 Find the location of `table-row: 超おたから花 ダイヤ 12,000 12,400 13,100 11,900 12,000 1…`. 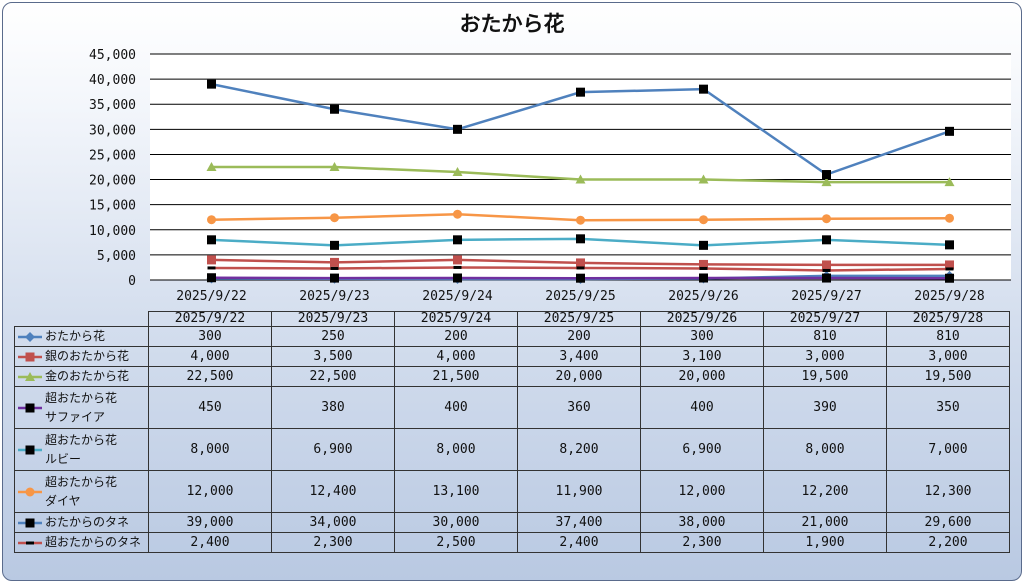

table-row: 超おたから花 ダイヤ 12,000 12,400 13,100 11,900 12,000 1… is located at coordinates (512, 491).